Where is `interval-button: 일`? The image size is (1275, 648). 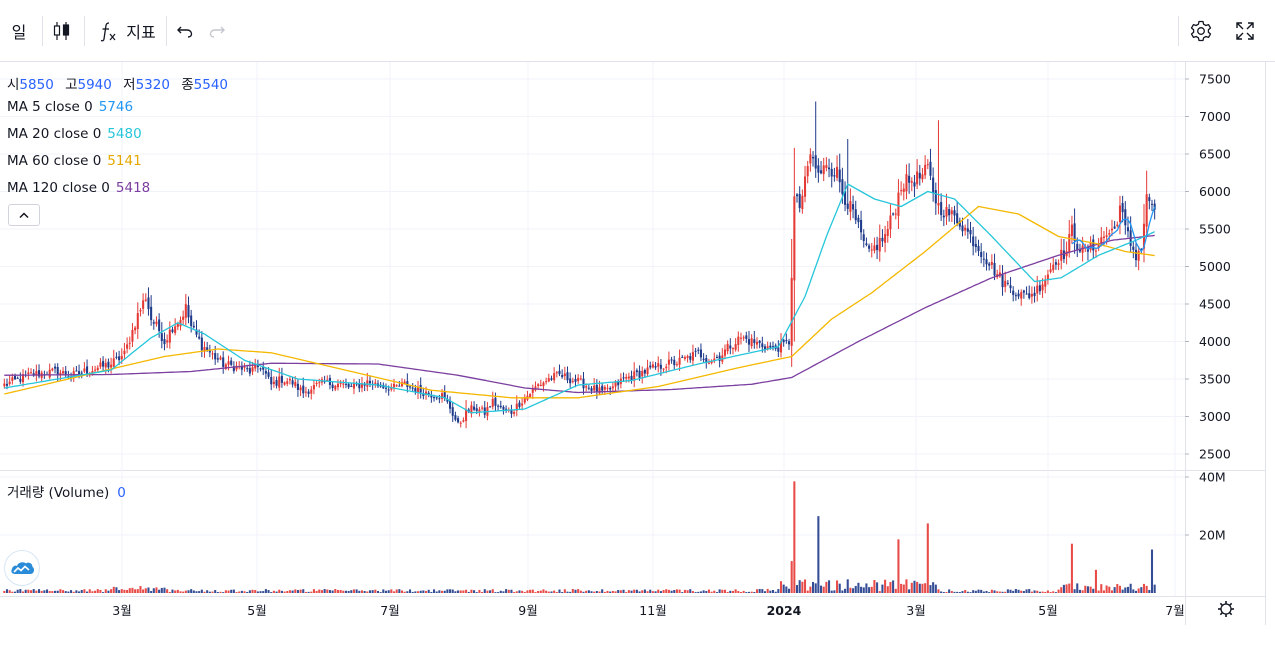 interval-button: 일 is located at coordinates (19, 31).